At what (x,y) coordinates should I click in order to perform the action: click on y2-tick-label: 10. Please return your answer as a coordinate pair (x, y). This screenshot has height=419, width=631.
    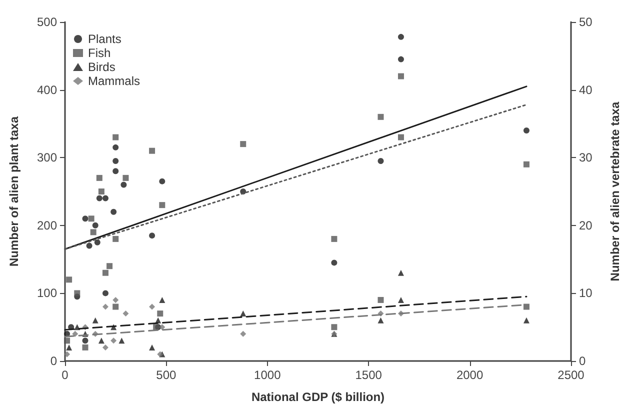
    Looking at the image, I should click on (586, 293).